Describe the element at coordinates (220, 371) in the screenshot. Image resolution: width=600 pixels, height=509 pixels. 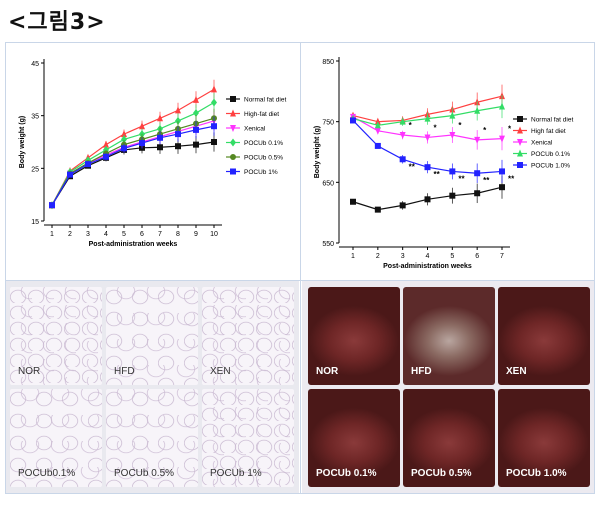
I see `histology-label-xen: XEN` at that location.